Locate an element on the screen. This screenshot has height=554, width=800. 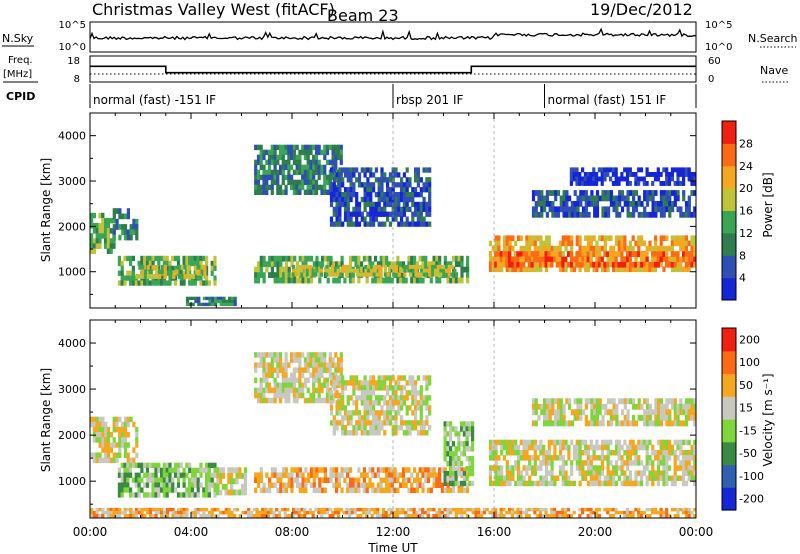
nsky-trace is located at coordinates (393, 34).